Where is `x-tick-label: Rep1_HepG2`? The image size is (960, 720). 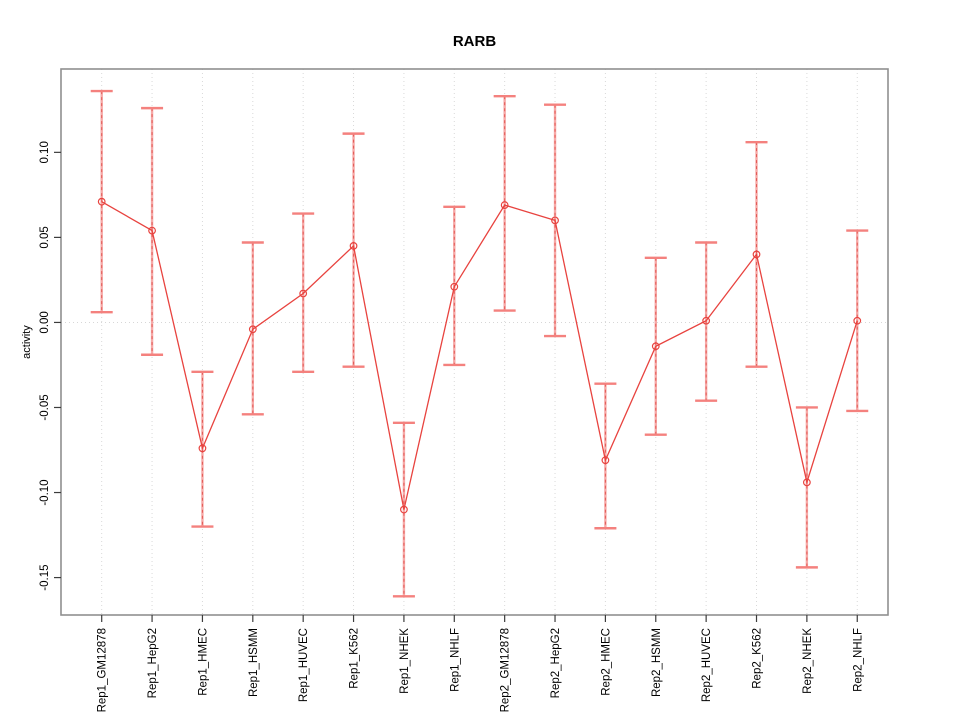 x-tick-label: Rep1_HepG2 is located at coordinates (153, 663).